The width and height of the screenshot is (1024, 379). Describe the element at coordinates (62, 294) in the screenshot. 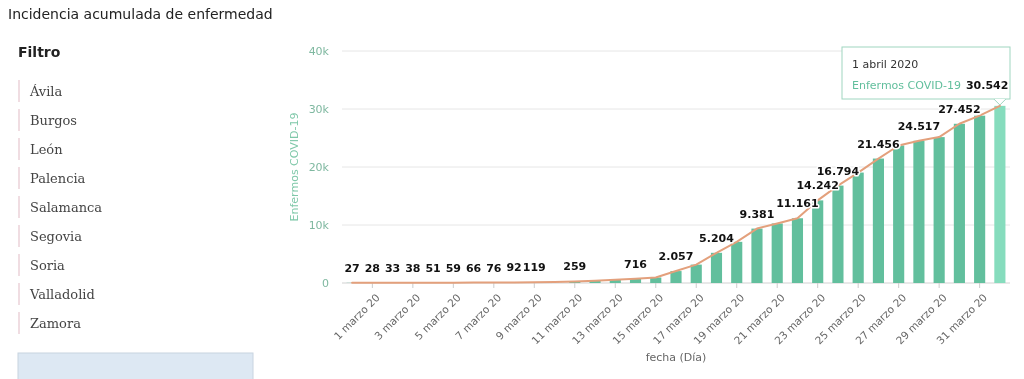

I see `text: Valladolid` at that location.